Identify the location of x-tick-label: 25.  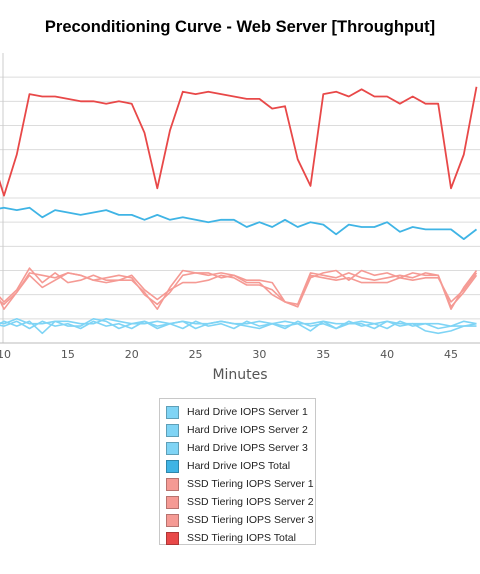
(196, 354).